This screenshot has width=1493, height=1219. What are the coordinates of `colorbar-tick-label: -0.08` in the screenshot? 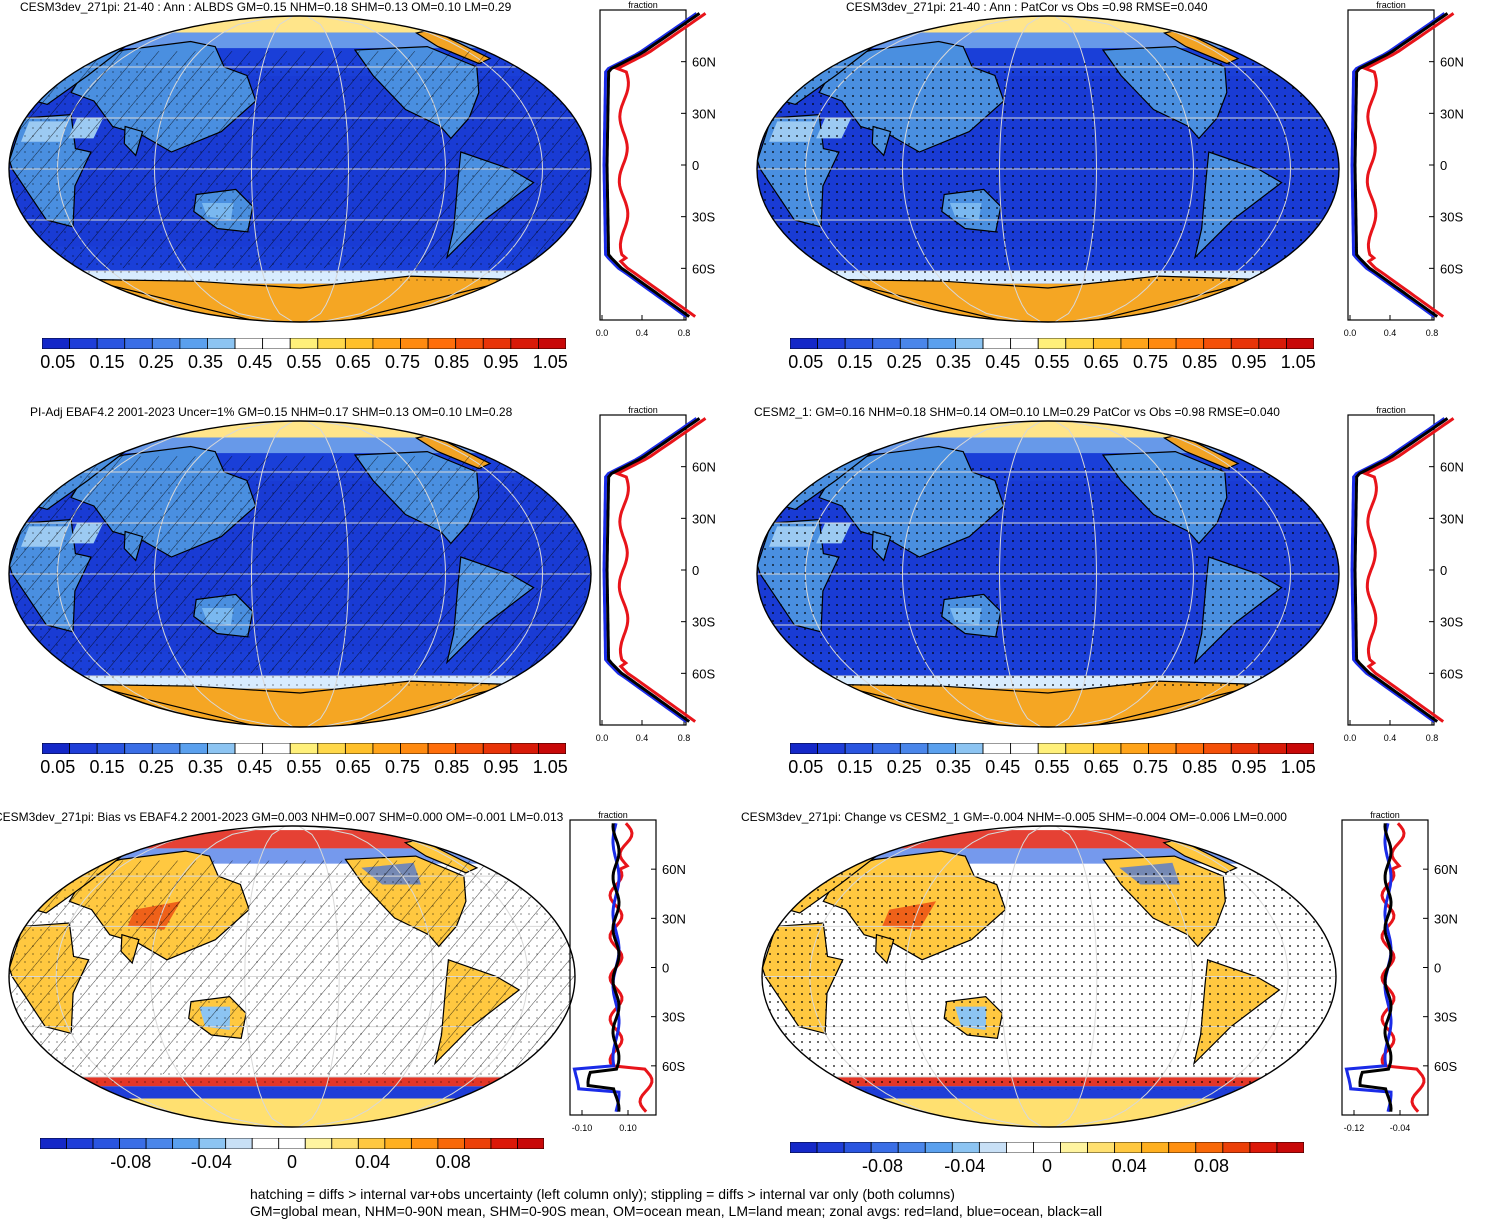 It's located at (883, 1166).